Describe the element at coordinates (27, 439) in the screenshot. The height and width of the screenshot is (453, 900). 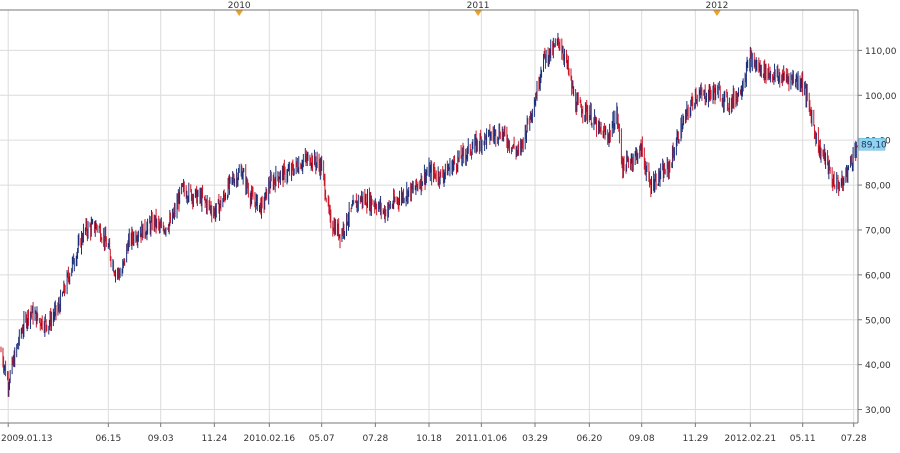
I see `x-tick-label: 2009.01.13` at that location.